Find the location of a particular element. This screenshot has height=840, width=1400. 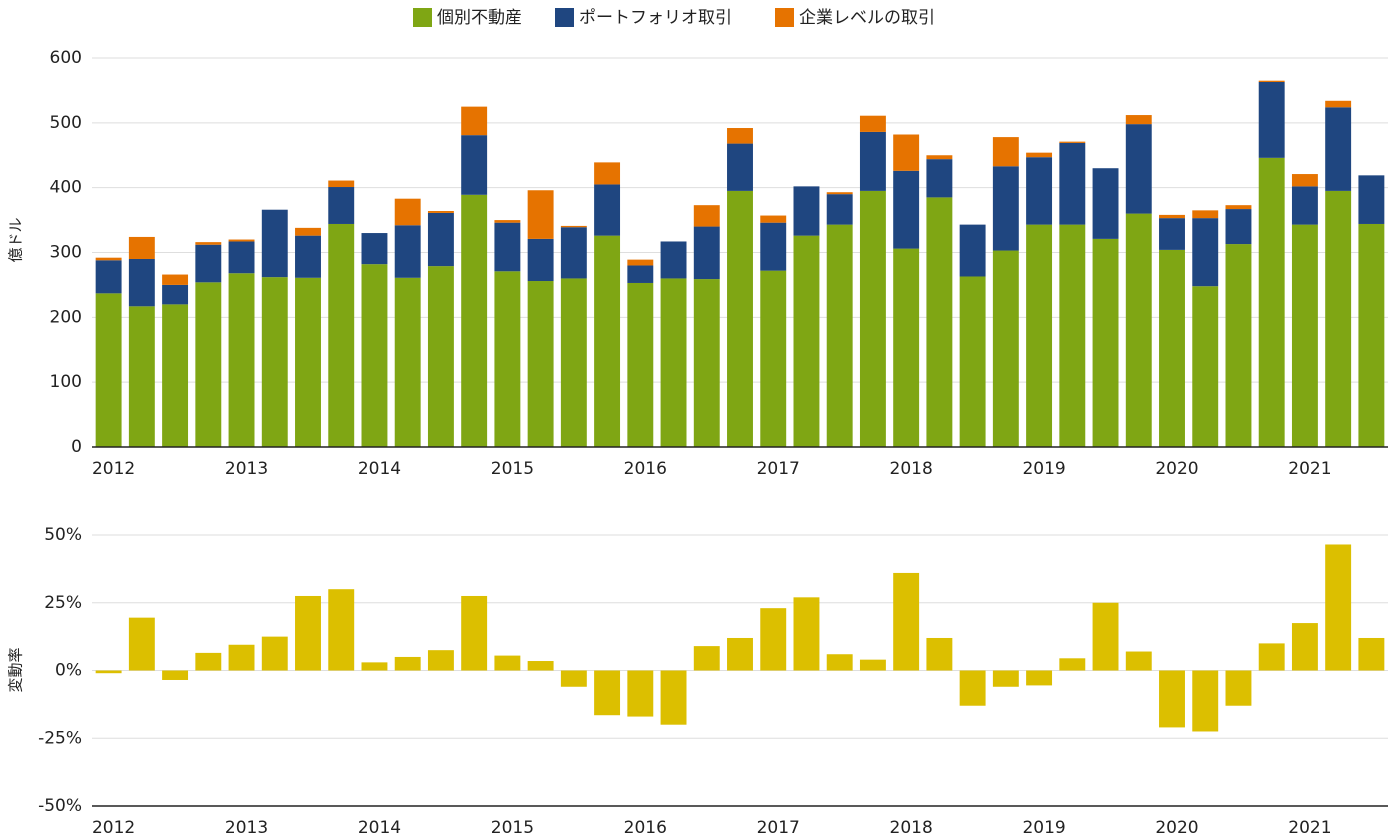

y-axis-title: 変動率 is located at coordinates (16, 669).